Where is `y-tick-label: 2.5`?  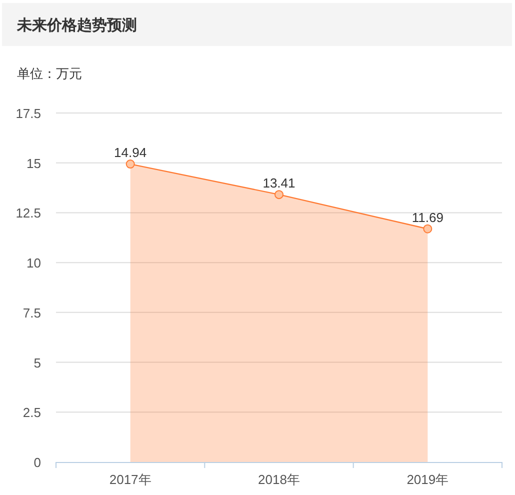
y-tick-label: 2.5 is located at coordinates (31, 412).